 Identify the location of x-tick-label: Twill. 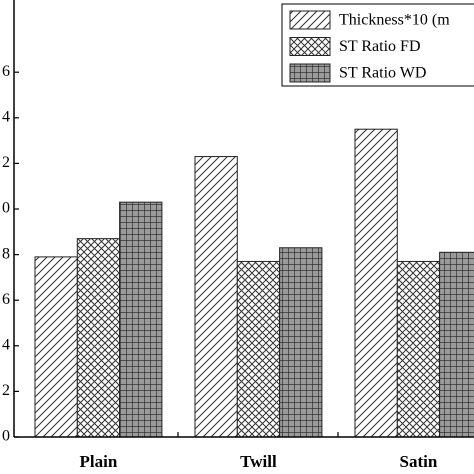
(258, 461).